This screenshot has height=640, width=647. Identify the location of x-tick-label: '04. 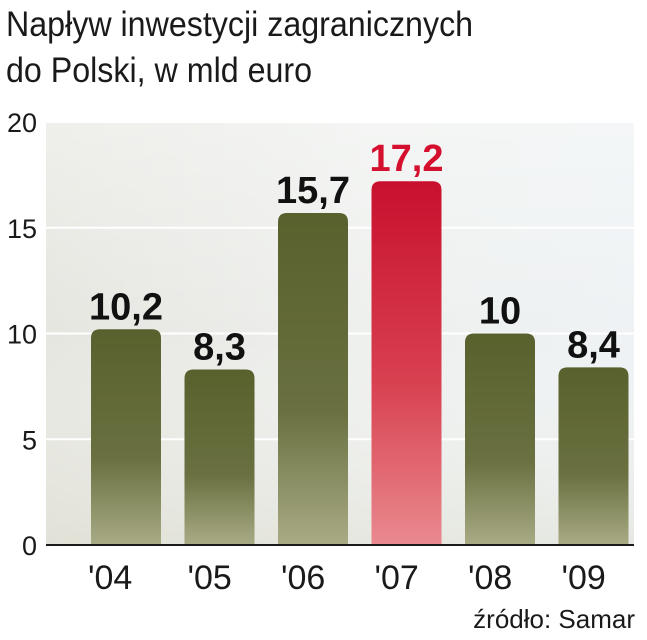
(110, 578).